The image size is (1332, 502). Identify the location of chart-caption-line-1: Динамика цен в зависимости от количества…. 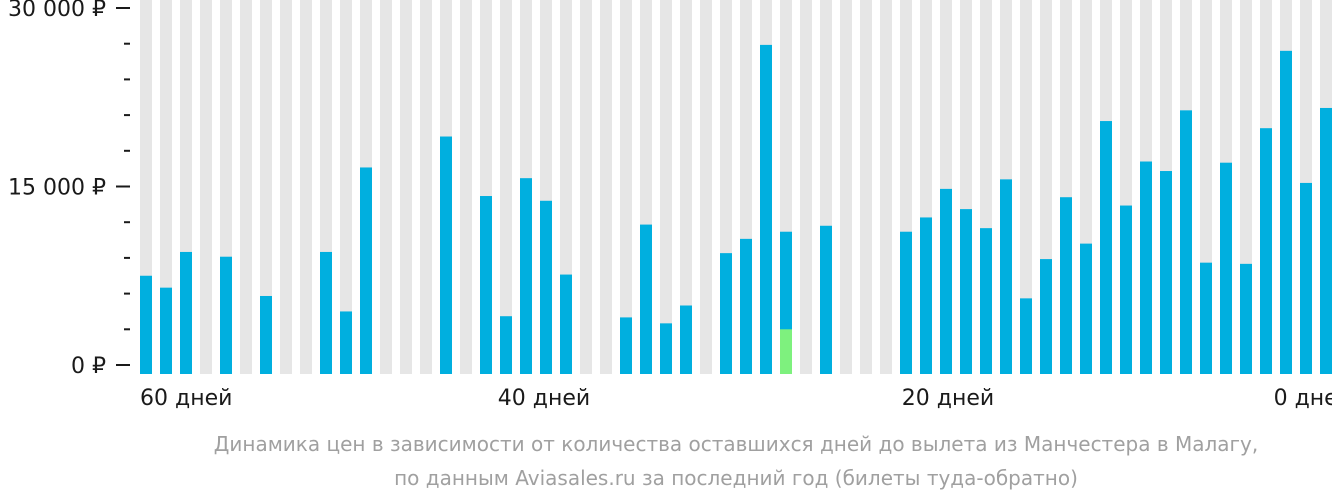
(736, 444).